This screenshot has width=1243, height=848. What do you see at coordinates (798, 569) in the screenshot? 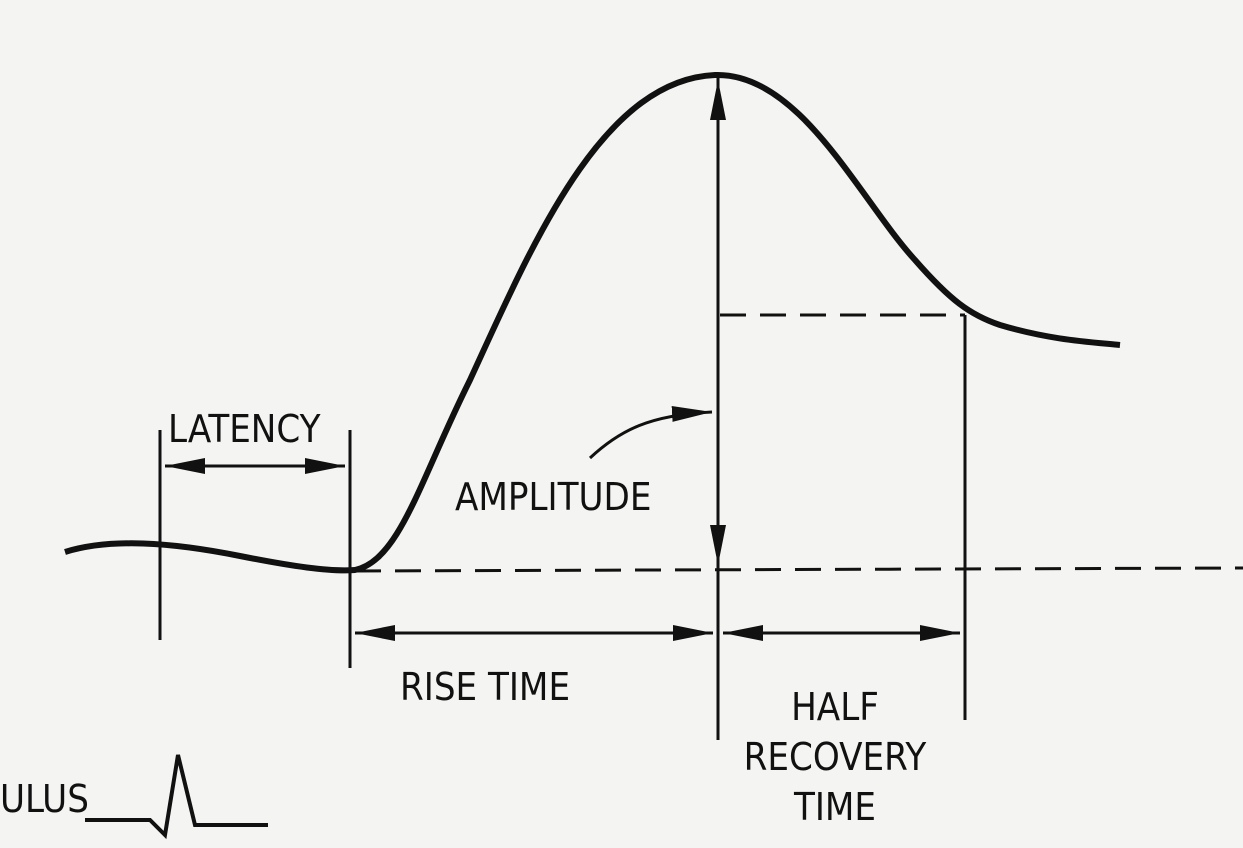
I see `baseline-dashed` at bounding box center [798, 569].